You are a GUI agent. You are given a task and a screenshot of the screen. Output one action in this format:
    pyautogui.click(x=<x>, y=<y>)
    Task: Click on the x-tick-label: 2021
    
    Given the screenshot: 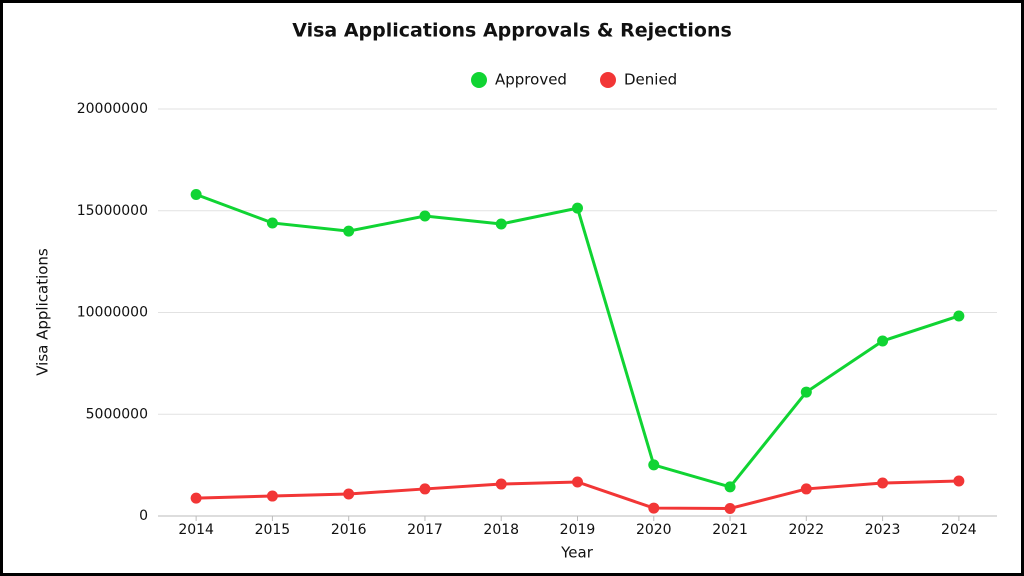 What is the action you would take?
    pyautogui.click(x=730, y=530)
    